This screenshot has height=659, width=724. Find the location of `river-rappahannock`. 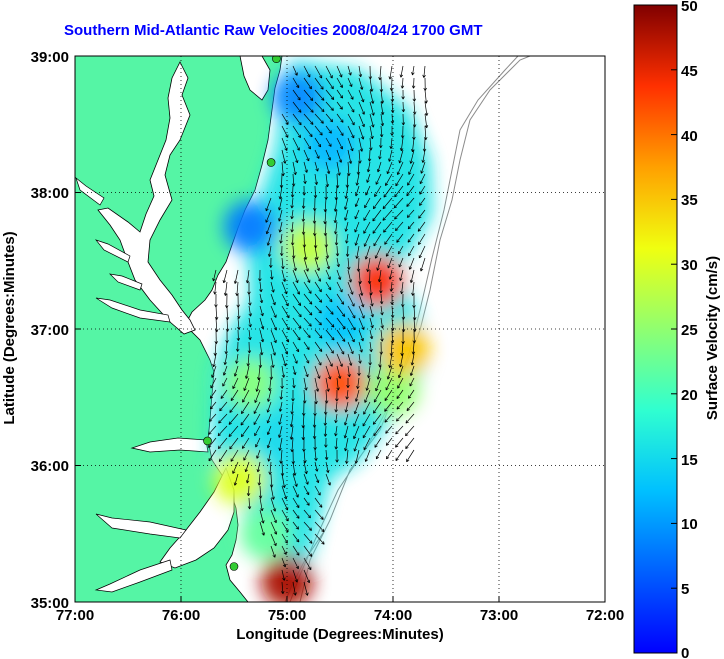

river-rappahannock is located at coordinates (112, 251).